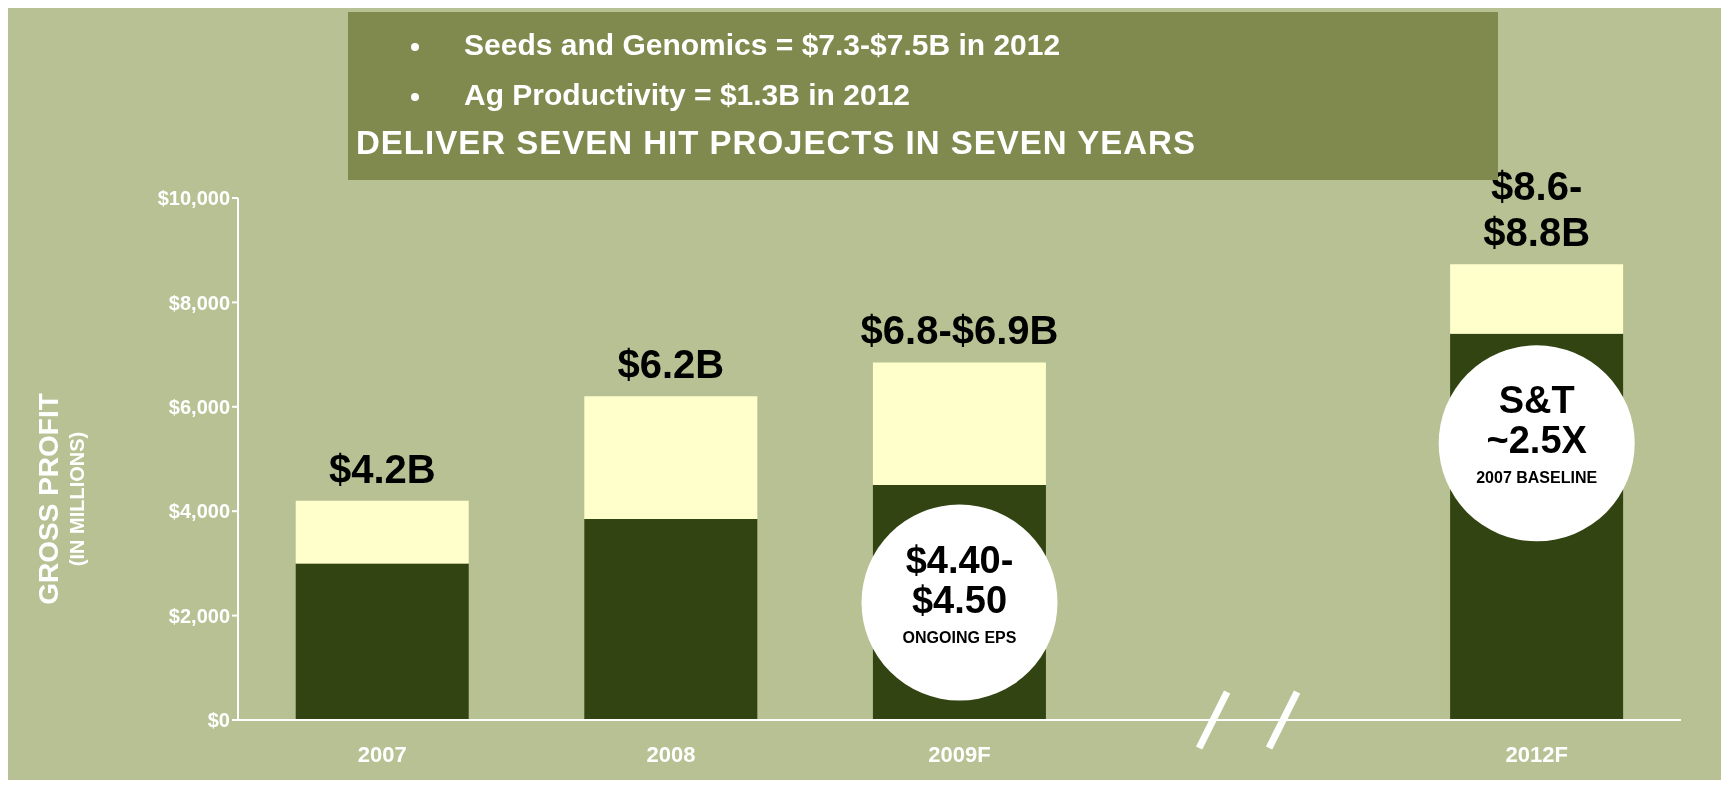 The image size is (1729, 788). I want to click on x-tick-label: 2009F, so click(959, 754).